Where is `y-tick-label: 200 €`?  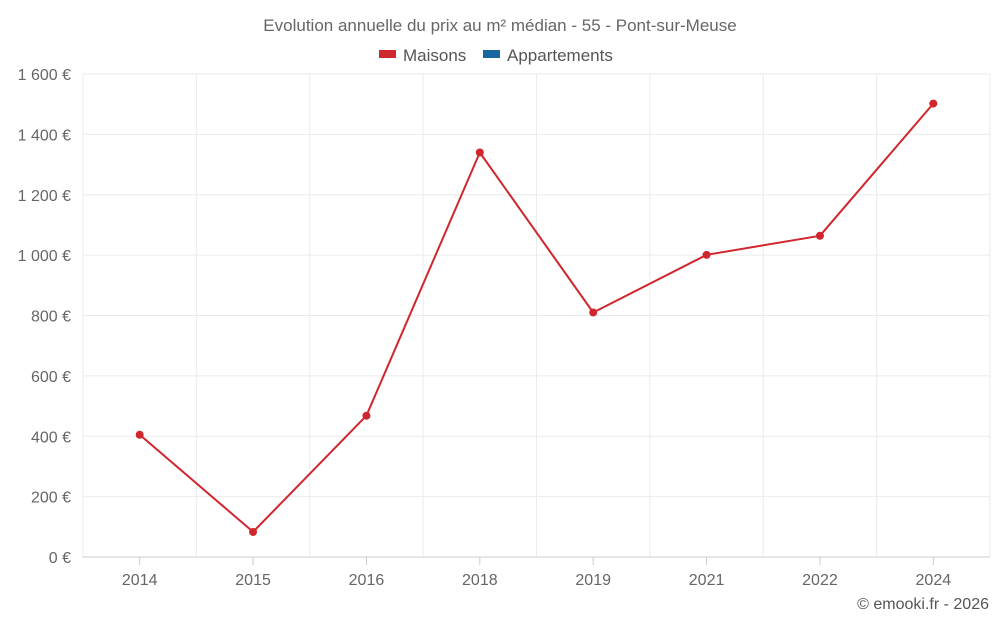 y-tick-label: 200 € is located at coordinates (51, 498).